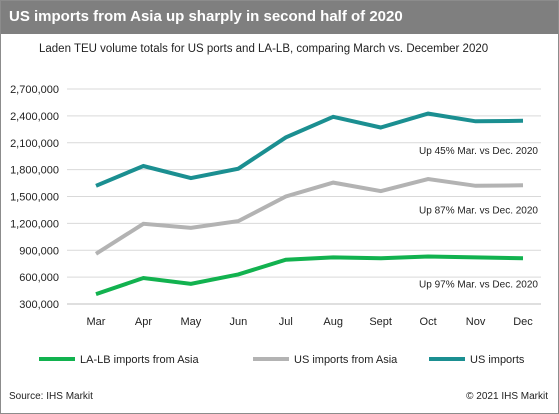 The height and width of the screenshot is (414, 559). What do you see at coordinates (333, 322) in the screenshot?
I see `x-tick-label: Aug` at bounding box center [333, 322].